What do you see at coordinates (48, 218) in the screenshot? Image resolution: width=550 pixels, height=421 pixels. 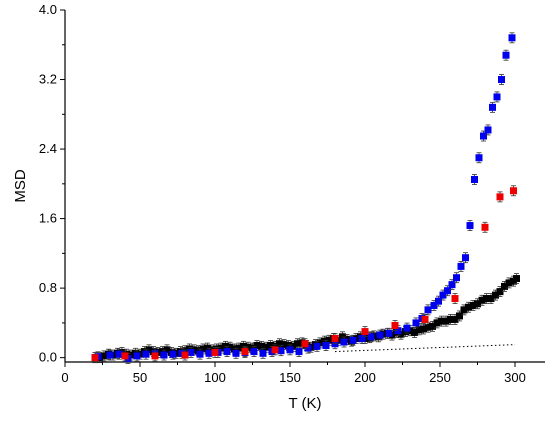 I see `y-tick-label: 1.6` at bounding box center [48, 218].